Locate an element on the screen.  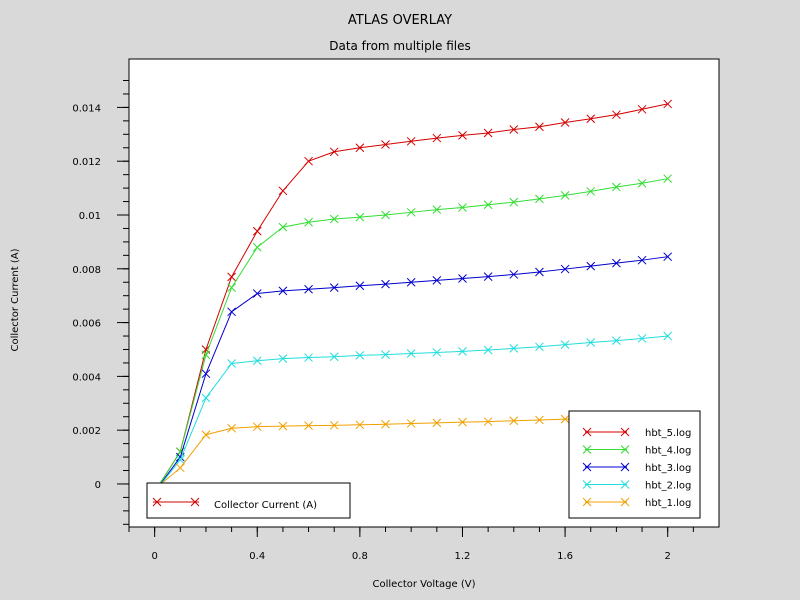
y-tick-label: 0.008 is located at coordinates (86, 270).